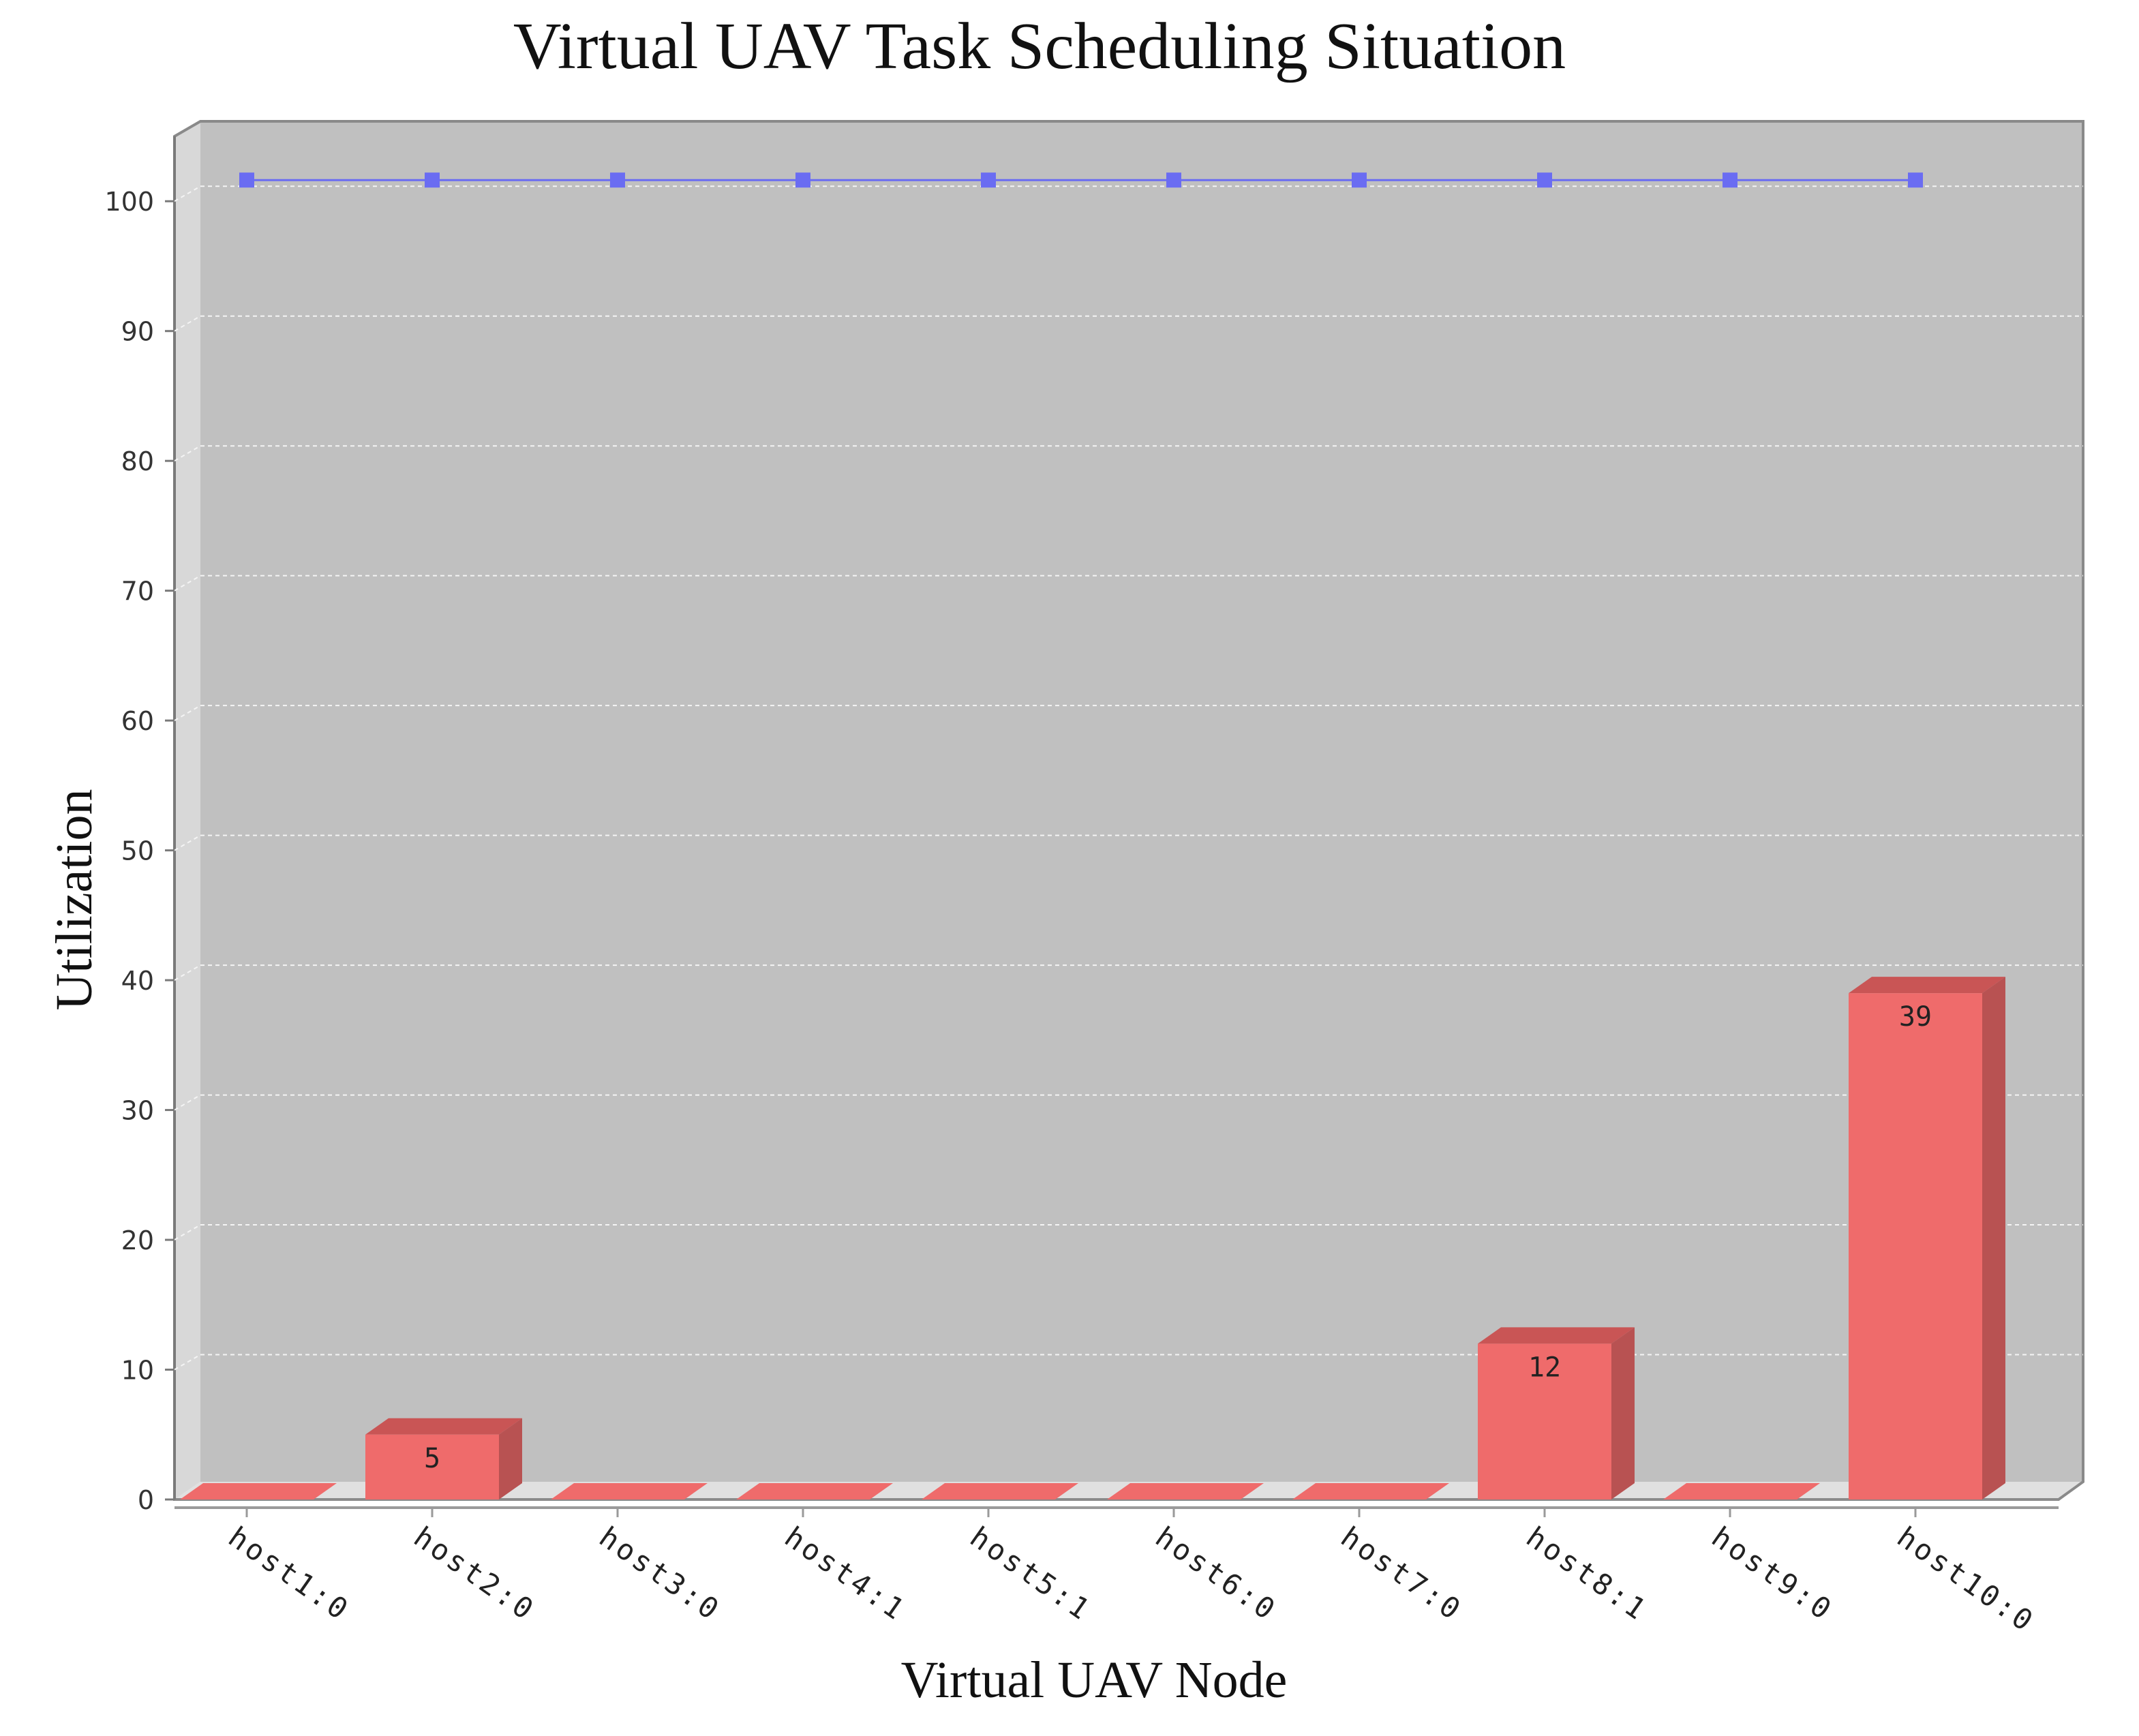 Image resolution: width=2139 pixels, height=1736 pixels. Describe the element at coordinates (432, 1458) in the screenshot. I see `data-label: 5` at that location.